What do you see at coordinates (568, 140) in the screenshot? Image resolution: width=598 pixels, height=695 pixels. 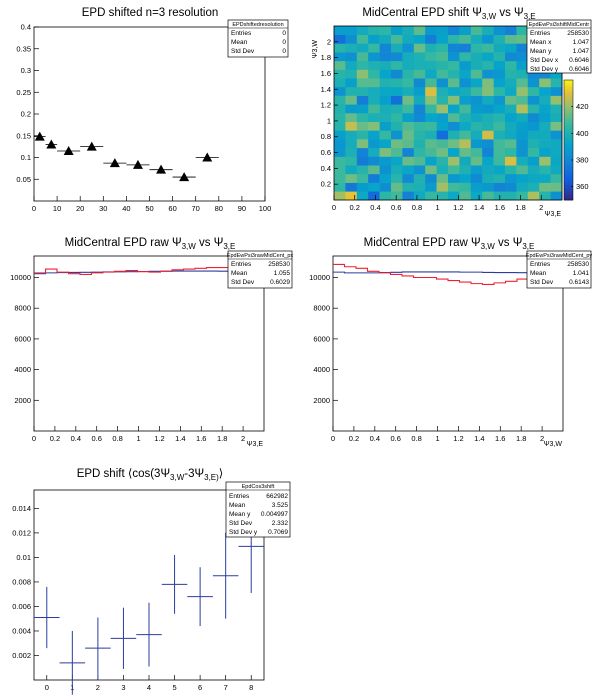 I see `palette-frame` at bounding box center [568, 140].